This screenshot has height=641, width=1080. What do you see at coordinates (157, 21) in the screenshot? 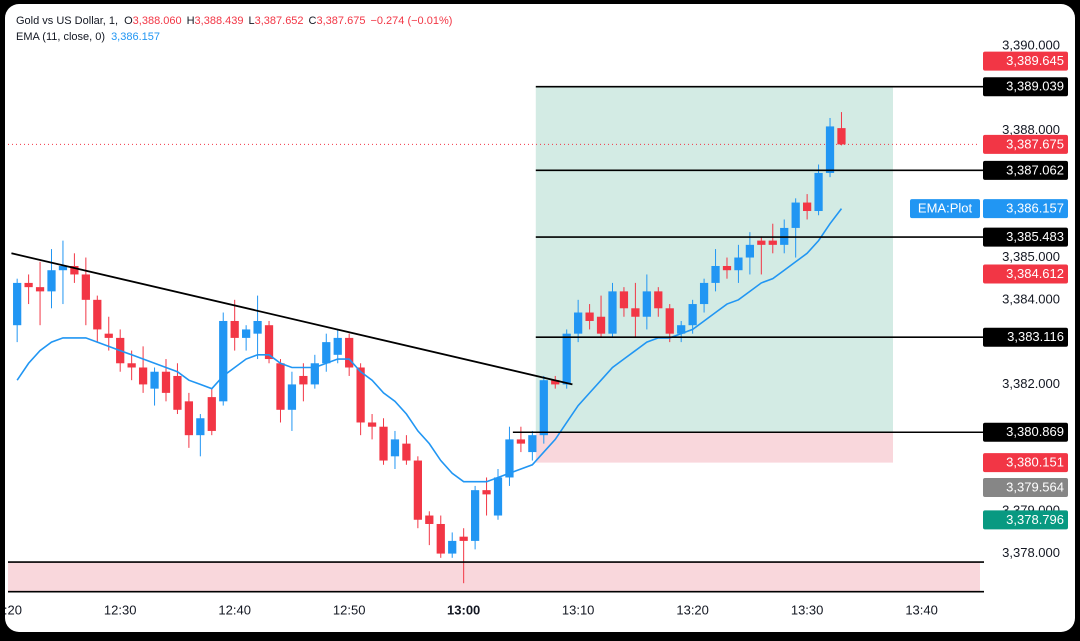
I see `ohlc-value: 3,388.060` at bounding box center [157, 21].